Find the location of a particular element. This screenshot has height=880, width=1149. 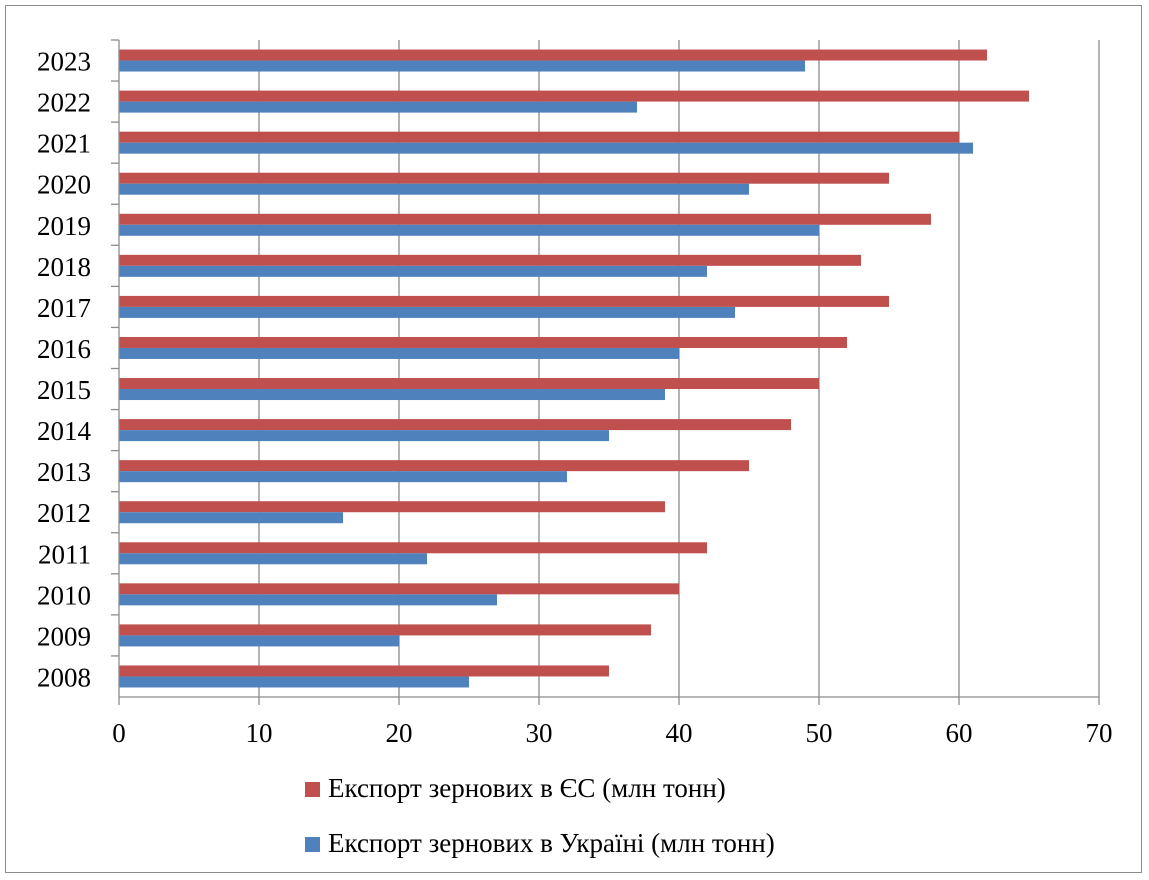

bar-ukraine-2022 is located at coordinates (378, 107).